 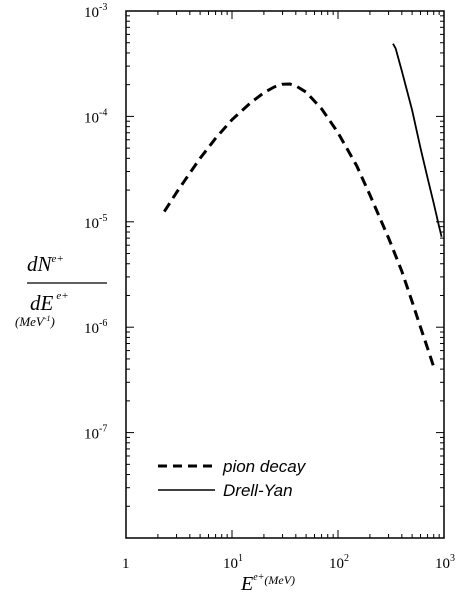 What do you see at coordinates (267, 583) in the screenshot?
I see `x-axis-label: Ee+(MeV)` at bounding box center [267, 583].